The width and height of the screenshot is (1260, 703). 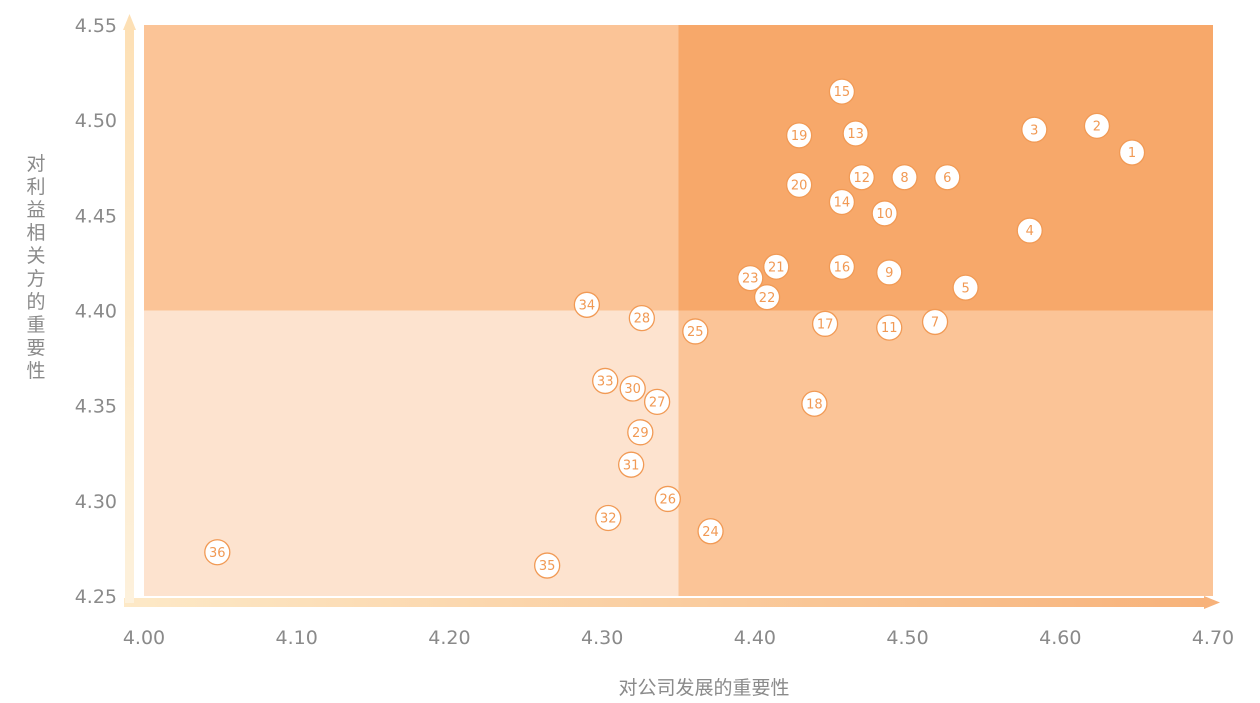 I want to click on data-point-label: 20, so click(x=799, y=185).